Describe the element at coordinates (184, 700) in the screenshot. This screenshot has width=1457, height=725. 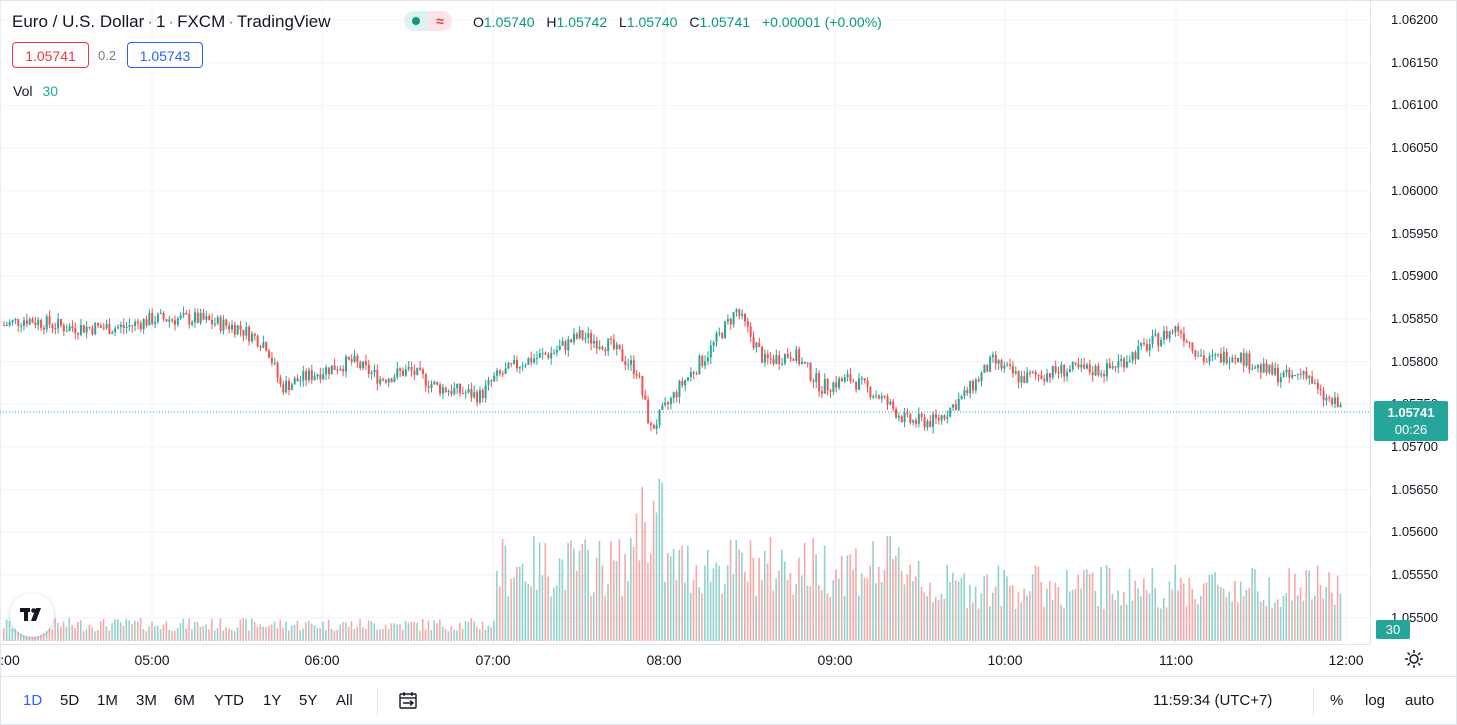
I see `range-6m-button: 6M` at that location.